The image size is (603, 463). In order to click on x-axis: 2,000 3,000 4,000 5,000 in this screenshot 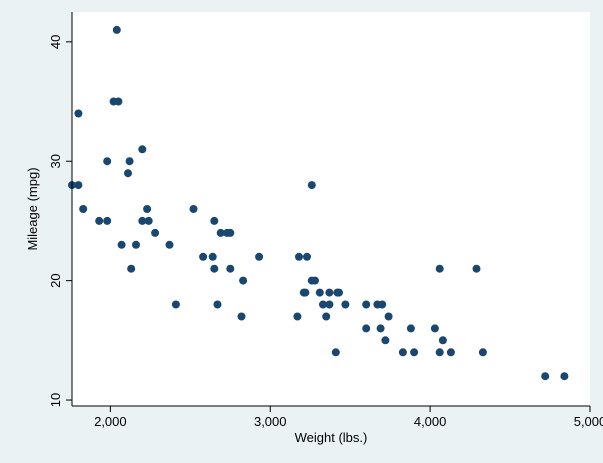, I will do `click(337, 417)`.